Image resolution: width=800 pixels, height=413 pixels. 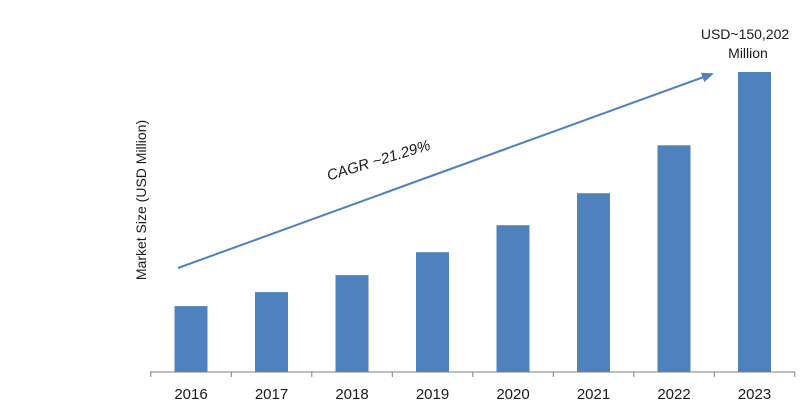 What do you see at coordinates (593, 394) in the screenshot?
I see `x-tick-label-2021: 2021` at bounding box center [593, 394].